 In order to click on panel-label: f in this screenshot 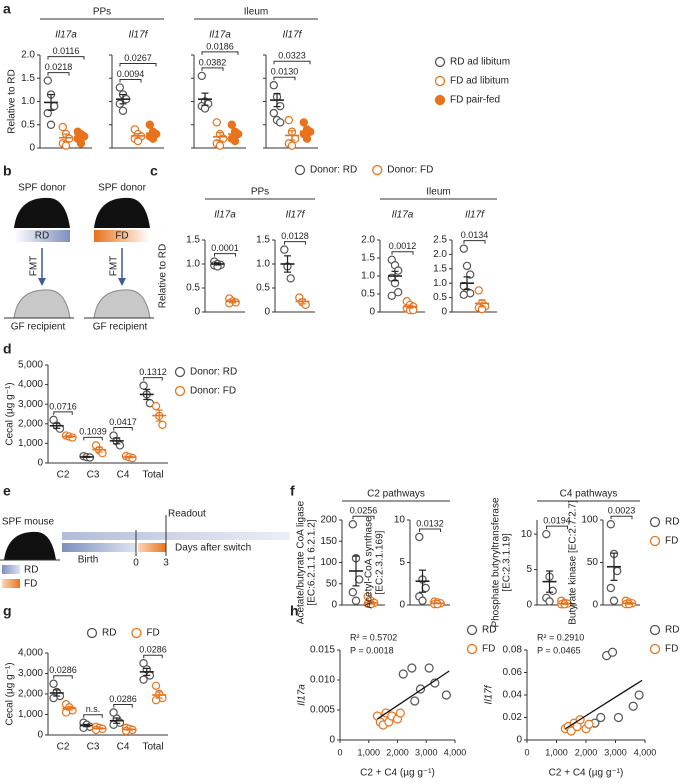, I will do `click(292, 491)`.